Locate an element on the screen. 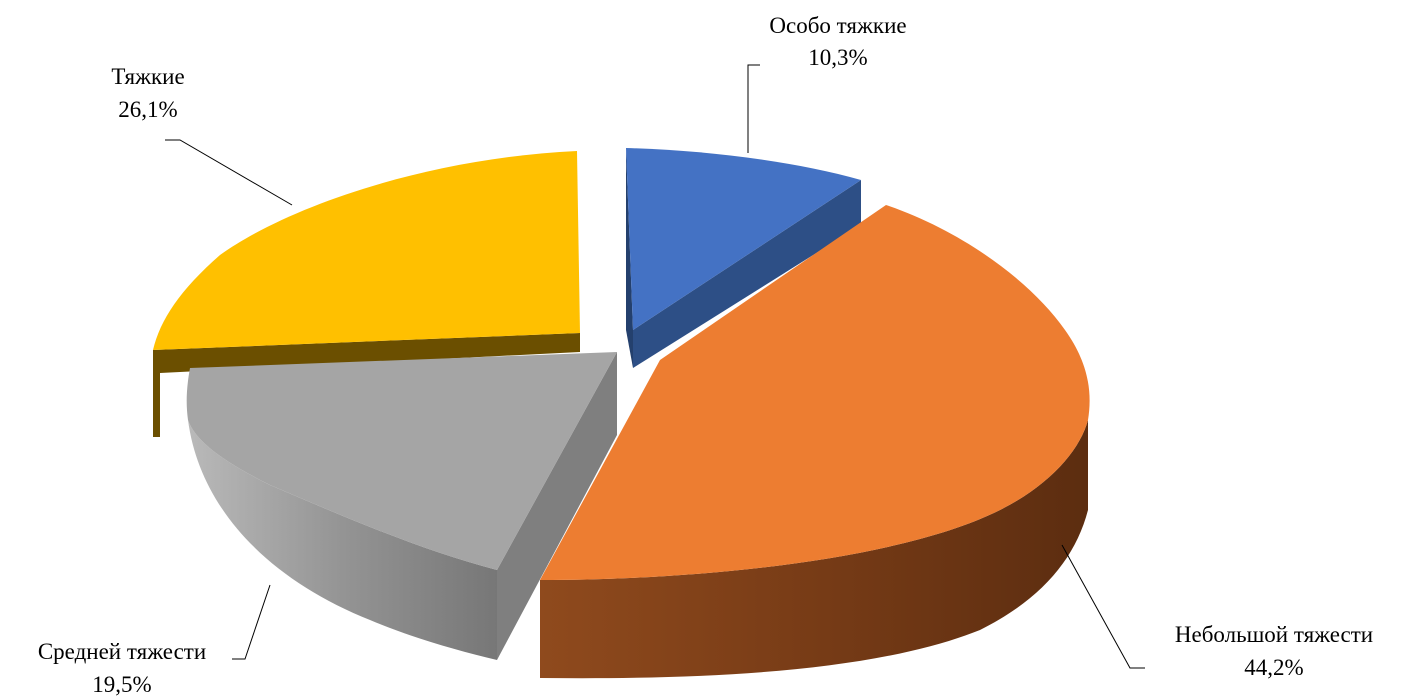 The width and height of the screenshot is (1409, 698). slice-group-sredney-tyazhesti is located at coordinates (402, 506).